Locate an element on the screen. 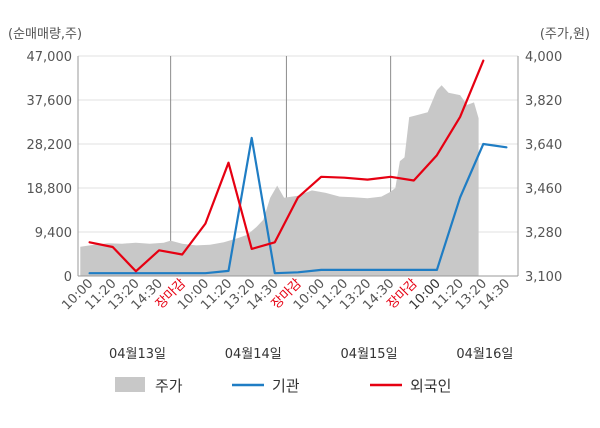 This screenshot has width=600, height=428. left-axis-unit: (순매매량,주) is located at coordinates (45, 34).